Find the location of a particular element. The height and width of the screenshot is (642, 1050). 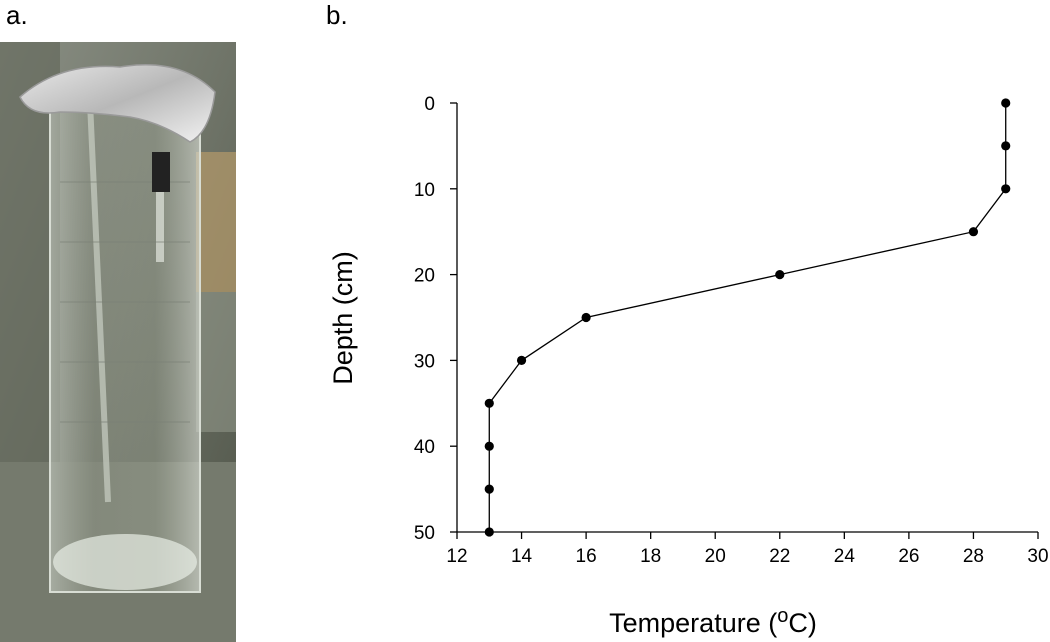

x-tick-label: 14 is located at coordinates (522, 556).